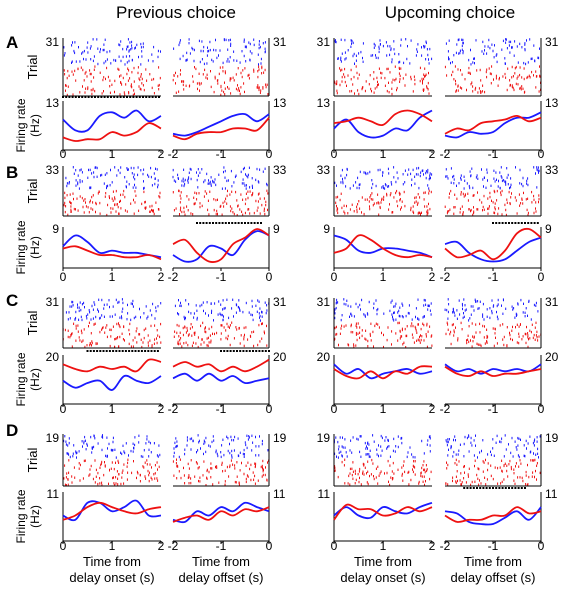  Describe the element at coordinates (324, 170) in the screenshot. I see `trial-count-label: 33` at that location.